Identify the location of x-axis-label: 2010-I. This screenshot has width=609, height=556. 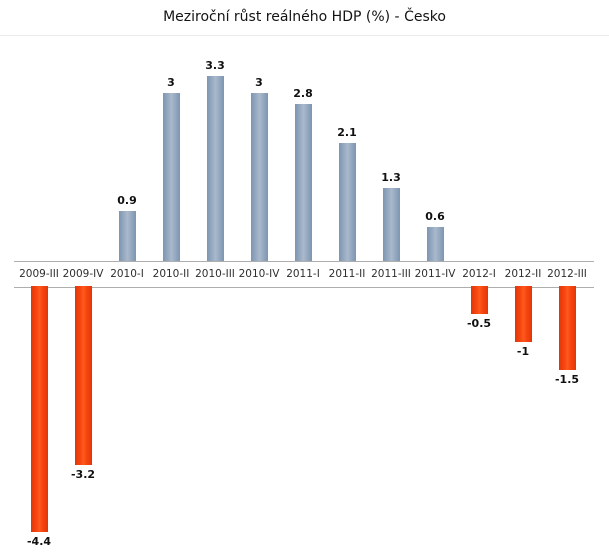
(127, 274).